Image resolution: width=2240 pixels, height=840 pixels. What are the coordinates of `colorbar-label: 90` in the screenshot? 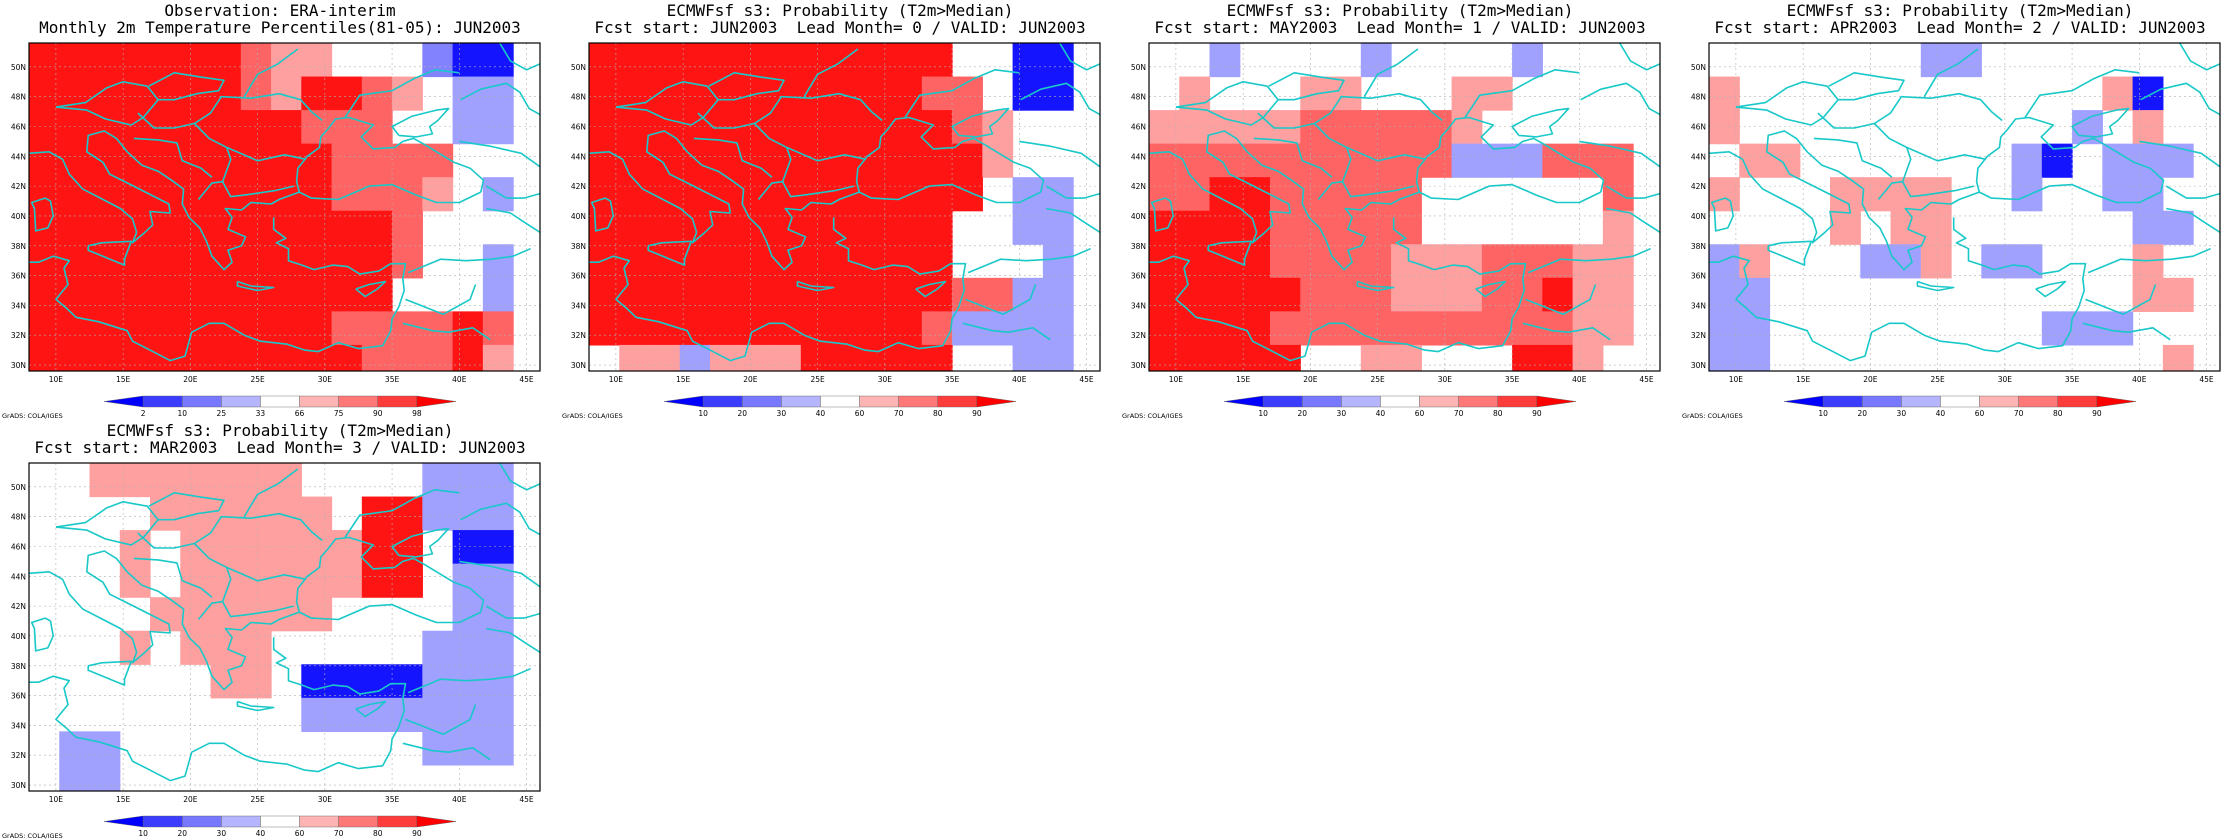 It's located at (2097, 413).